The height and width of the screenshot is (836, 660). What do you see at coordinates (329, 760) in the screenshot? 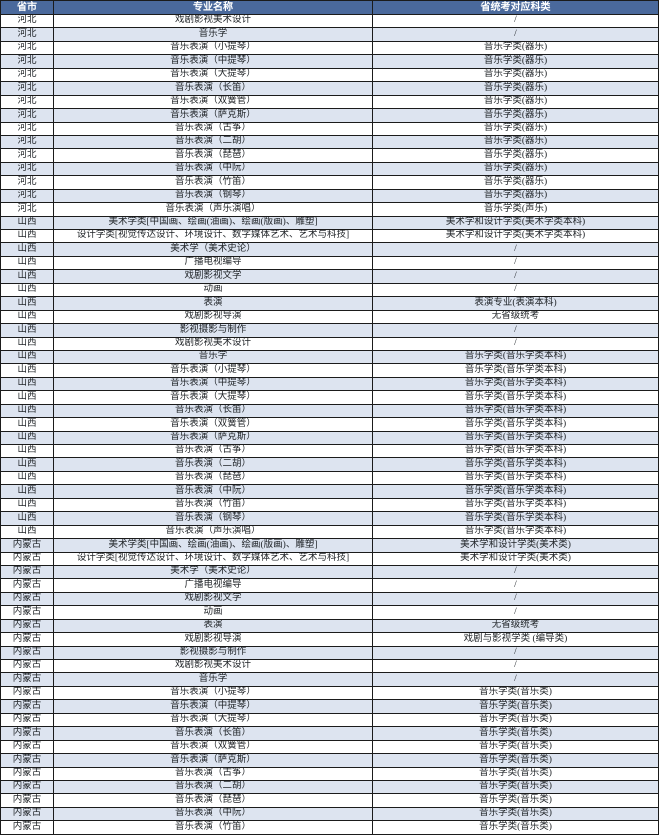
I see `table-row: 内蒙古 音乐表演（萨克斯） 音乐学类(音乐类)` at bounding box center [329, 760].